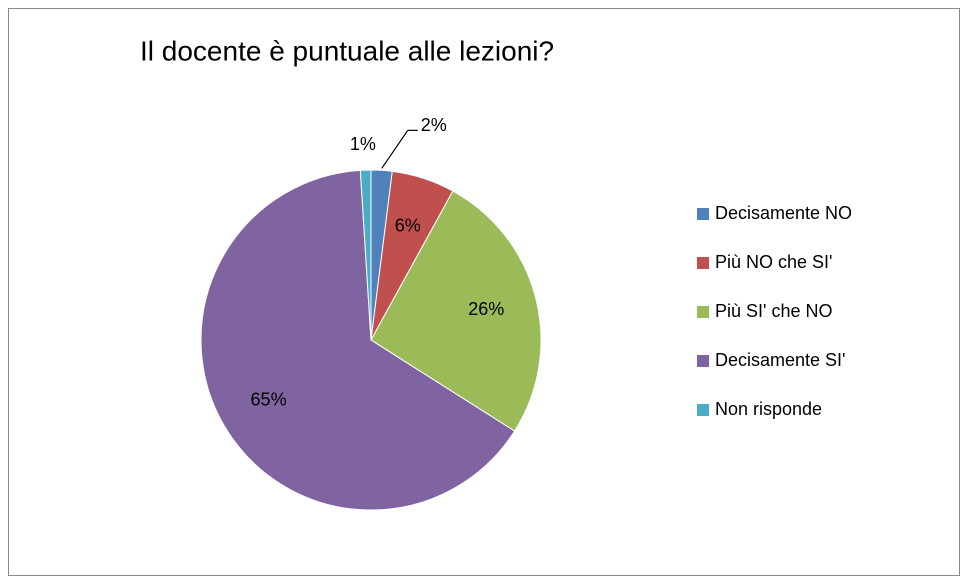 The image size is (968, 584). What do you see at coordinates (347, 50) in the screenshot?
I see `chart-title: Il docente è puntuale alle lezioni?` at bounding box center [347, 50].